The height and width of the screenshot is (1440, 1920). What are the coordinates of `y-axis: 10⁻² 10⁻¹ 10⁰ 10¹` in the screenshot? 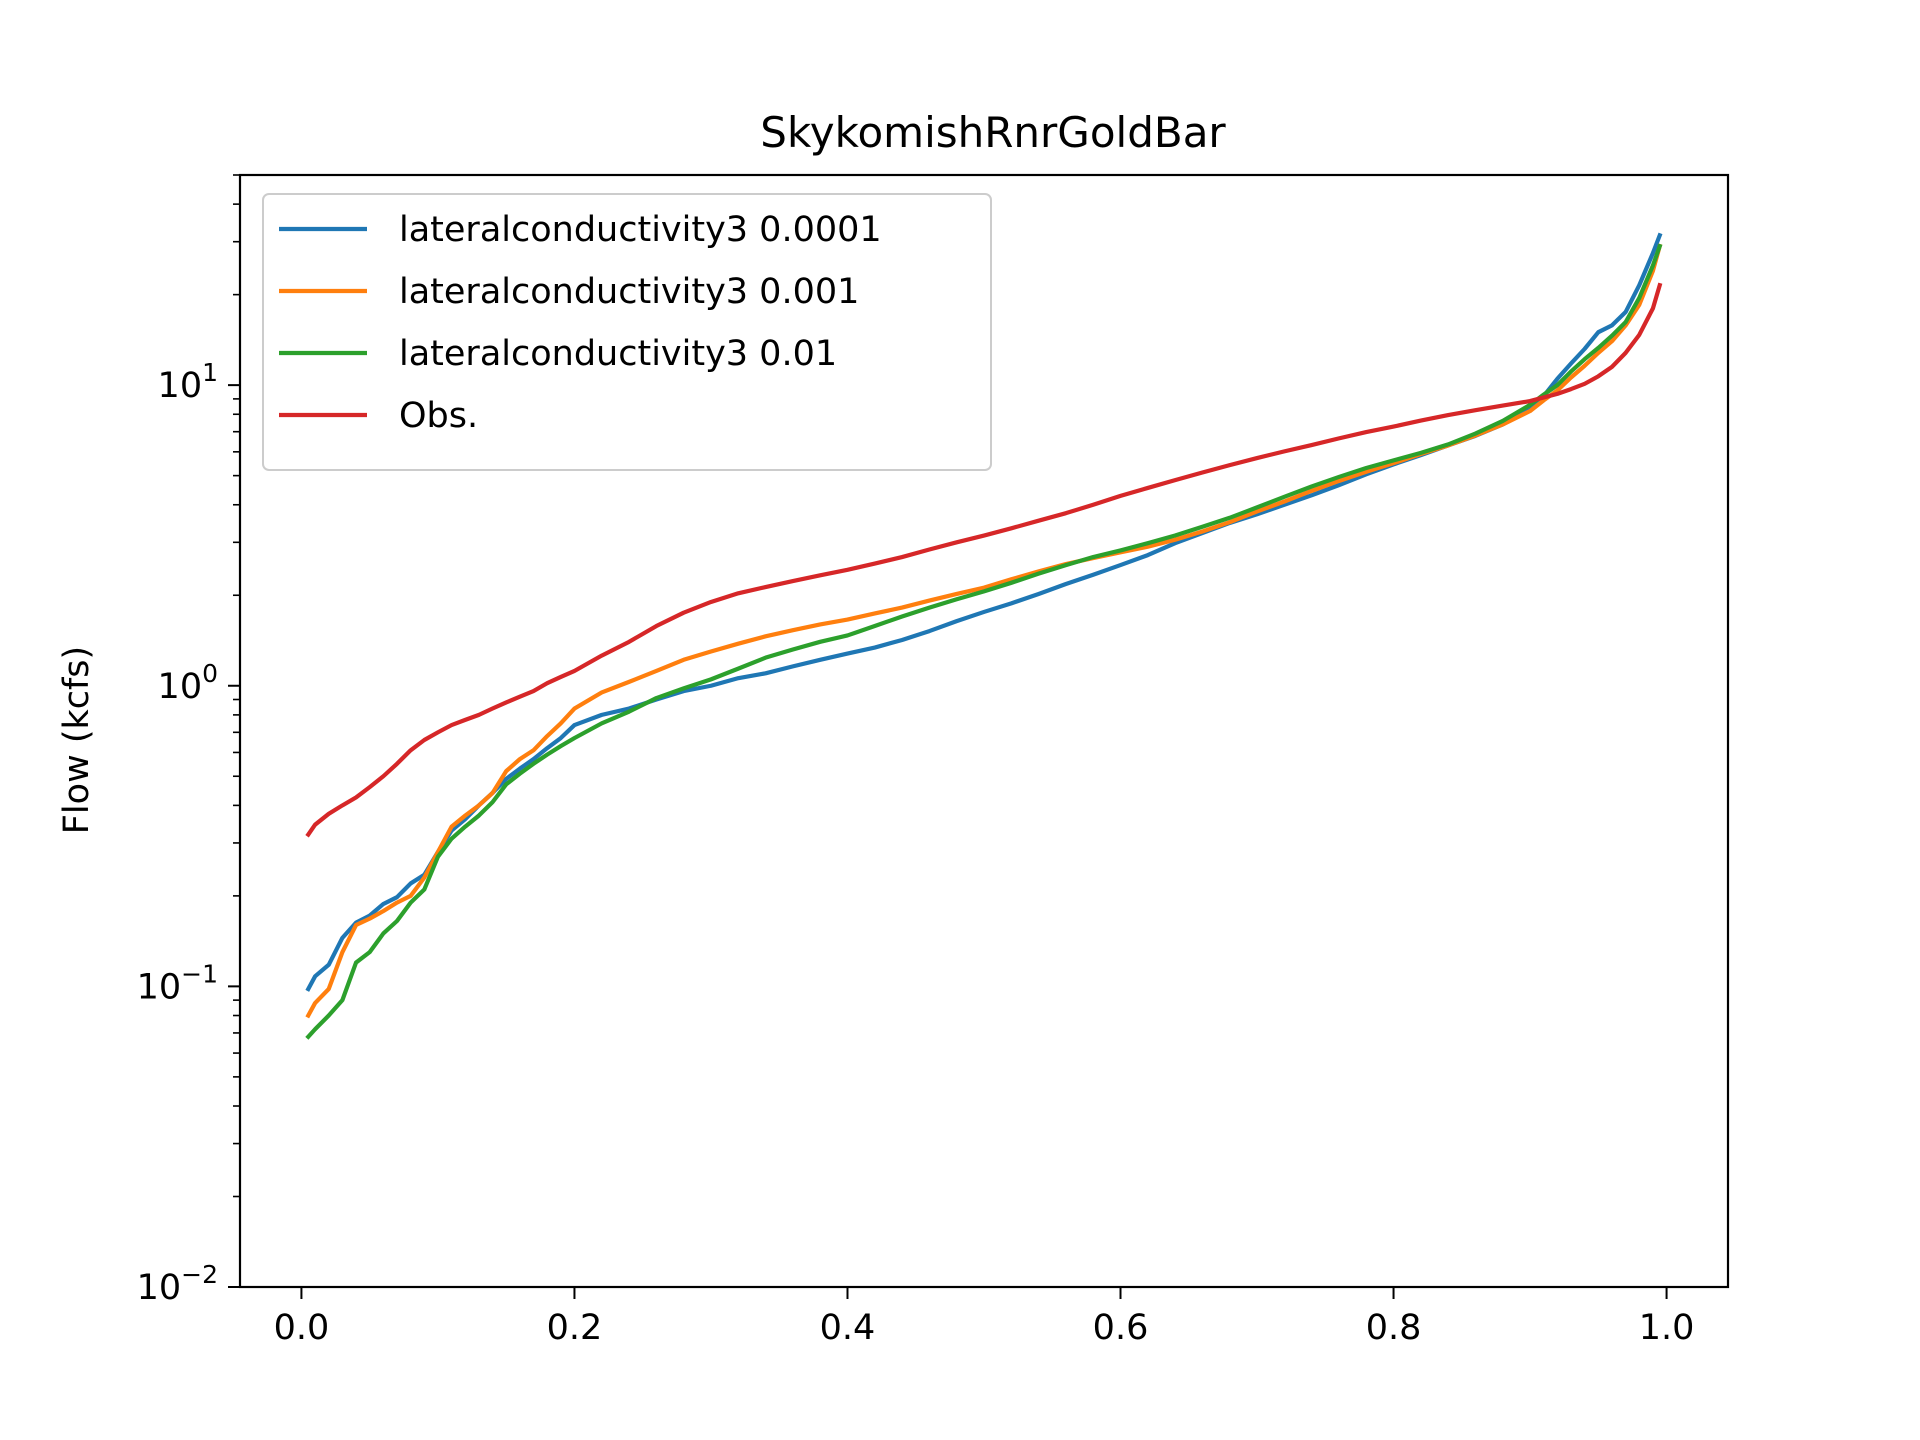 It's located at (188, 741).